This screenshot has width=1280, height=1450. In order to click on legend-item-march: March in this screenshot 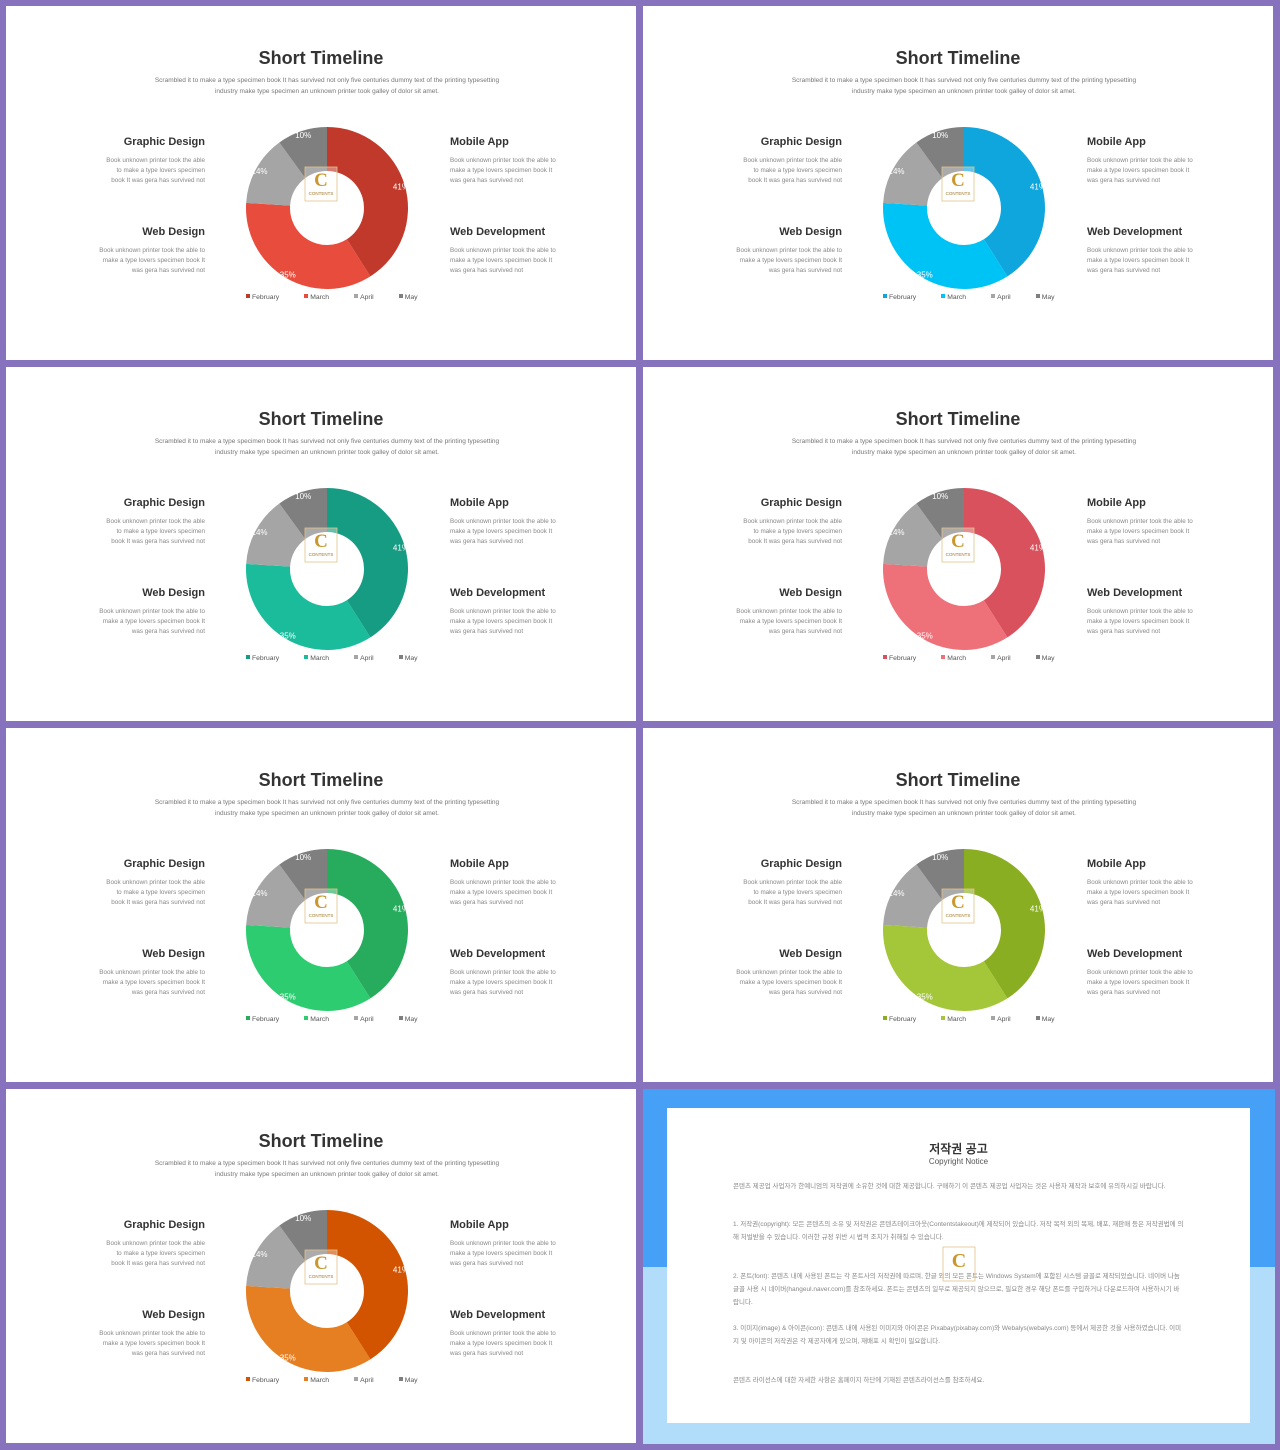, I will do `click(316, 297)`.